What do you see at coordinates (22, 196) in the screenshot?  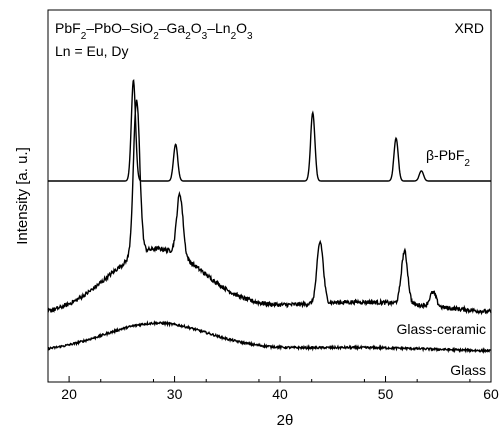 I see `y-axis-label: Intensity [a. u.]` at bounding box center [22, 196].